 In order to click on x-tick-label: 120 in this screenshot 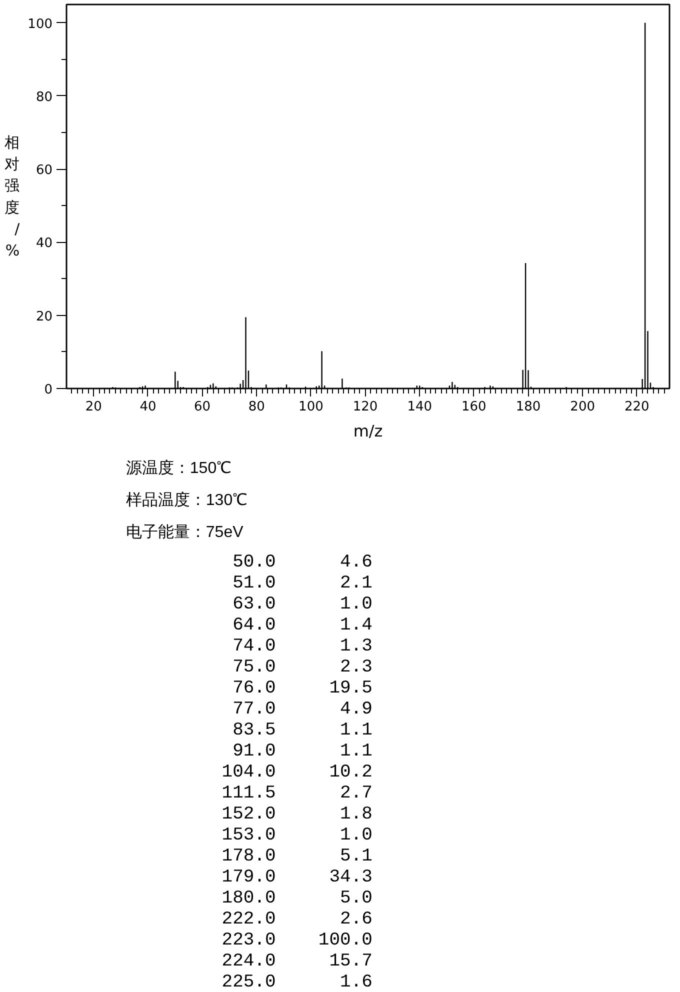, I will do `click(365, 407)`.